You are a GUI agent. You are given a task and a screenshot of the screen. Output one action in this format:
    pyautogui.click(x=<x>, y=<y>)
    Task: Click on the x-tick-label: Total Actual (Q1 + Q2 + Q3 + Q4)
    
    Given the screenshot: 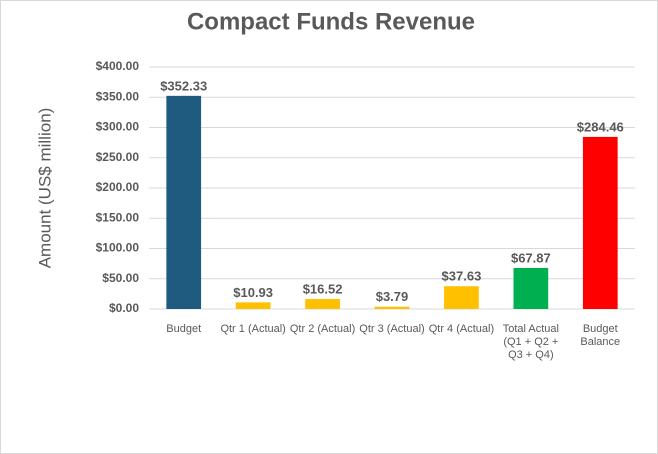 What is the action you would take?
    pyautogui.click(x=530, y=342)
    